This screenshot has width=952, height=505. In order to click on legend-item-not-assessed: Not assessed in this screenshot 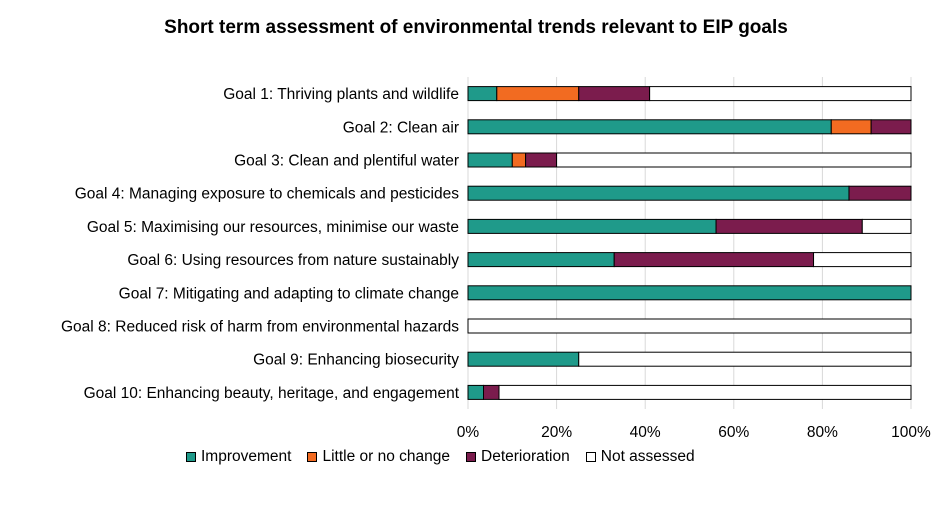, I will do `click(640, 457)`.